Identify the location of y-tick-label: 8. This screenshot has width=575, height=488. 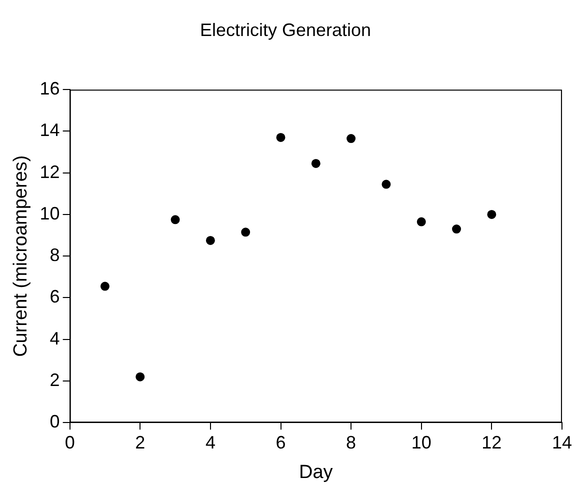
(55, 255).